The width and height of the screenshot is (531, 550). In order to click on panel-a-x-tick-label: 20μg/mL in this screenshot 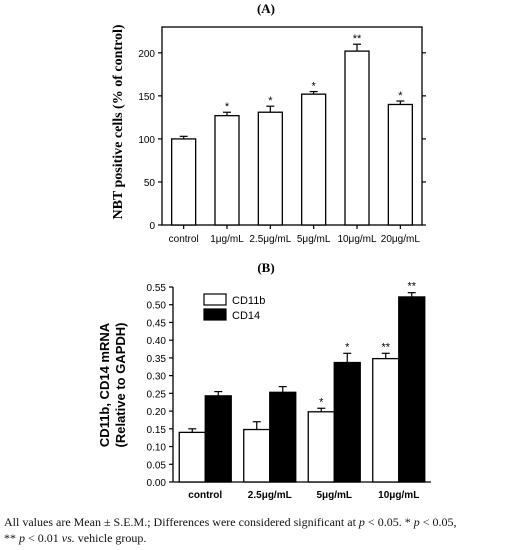, I will do `click(401, 239)`.